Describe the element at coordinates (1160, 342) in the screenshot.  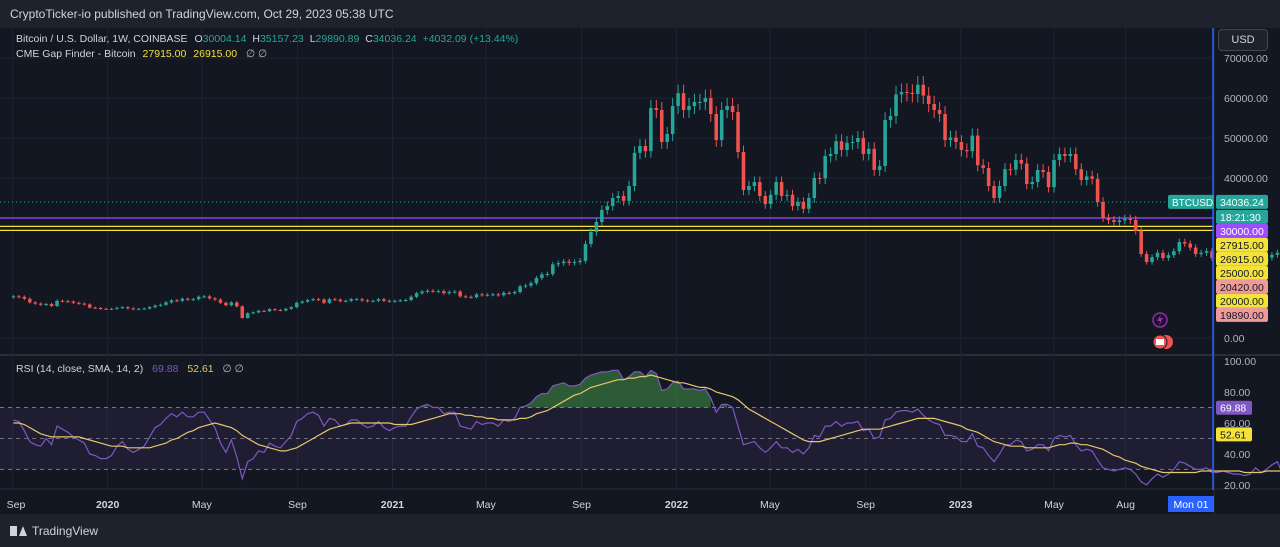
I see `us-flag-icon` at that location.